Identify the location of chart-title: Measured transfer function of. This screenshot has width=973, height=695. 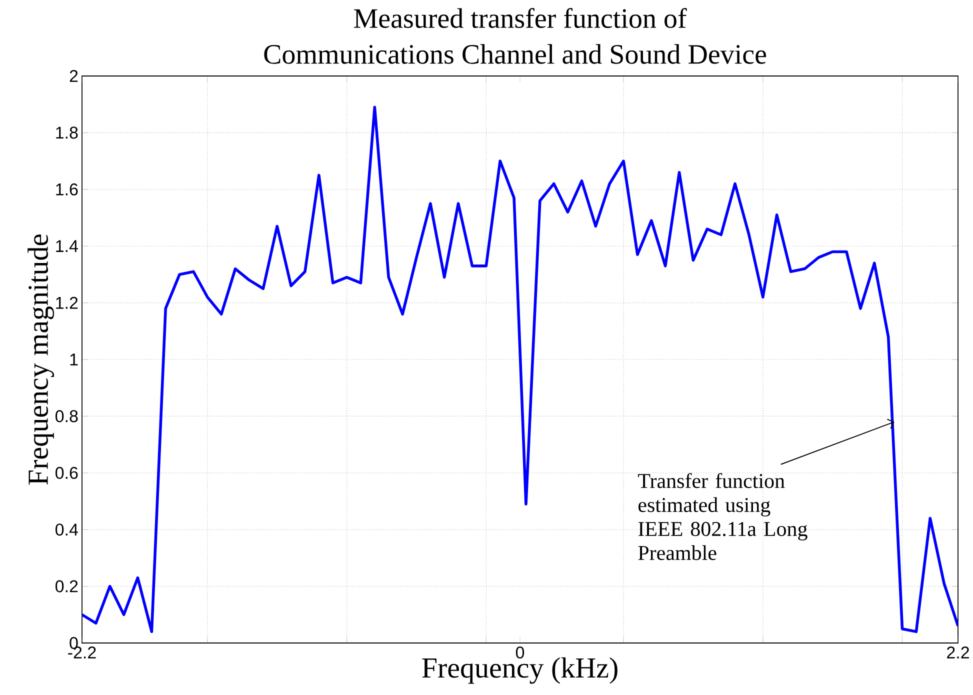
(520, 18).